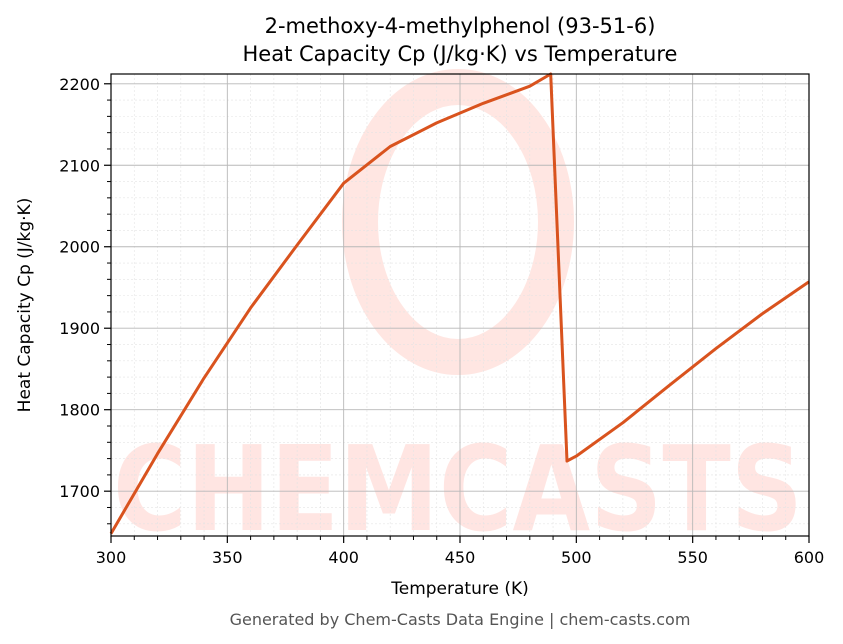  Describe the element at coordinates (227, 557) in the screenshot. I see `x-tick-label: 350` at that location.